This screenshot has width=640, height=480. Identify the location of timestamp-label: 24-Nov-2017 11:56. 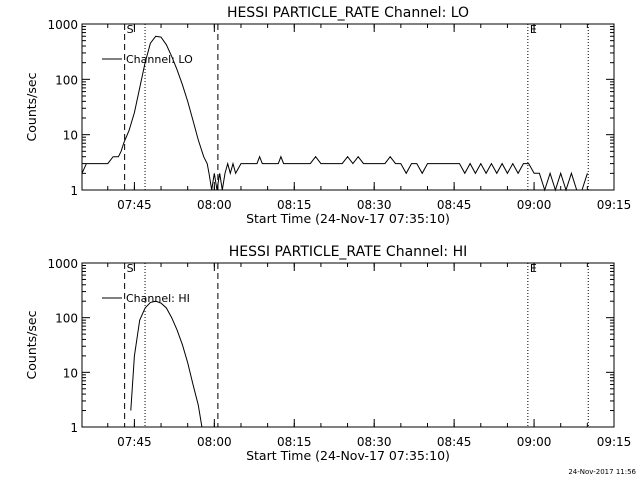
(602, 472).